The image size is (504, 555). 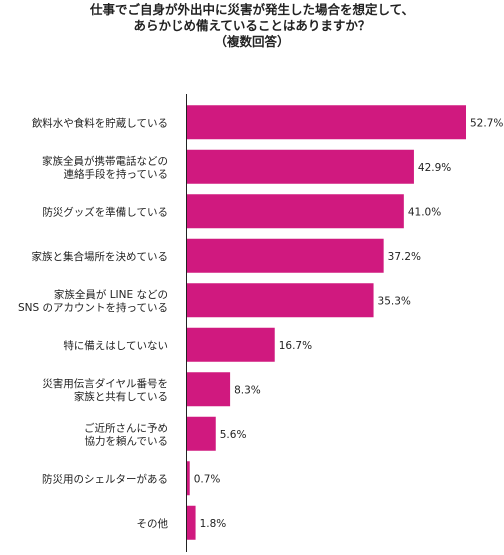 I want to click on value-label-2: 41.0%, so click(x=424, y=212).